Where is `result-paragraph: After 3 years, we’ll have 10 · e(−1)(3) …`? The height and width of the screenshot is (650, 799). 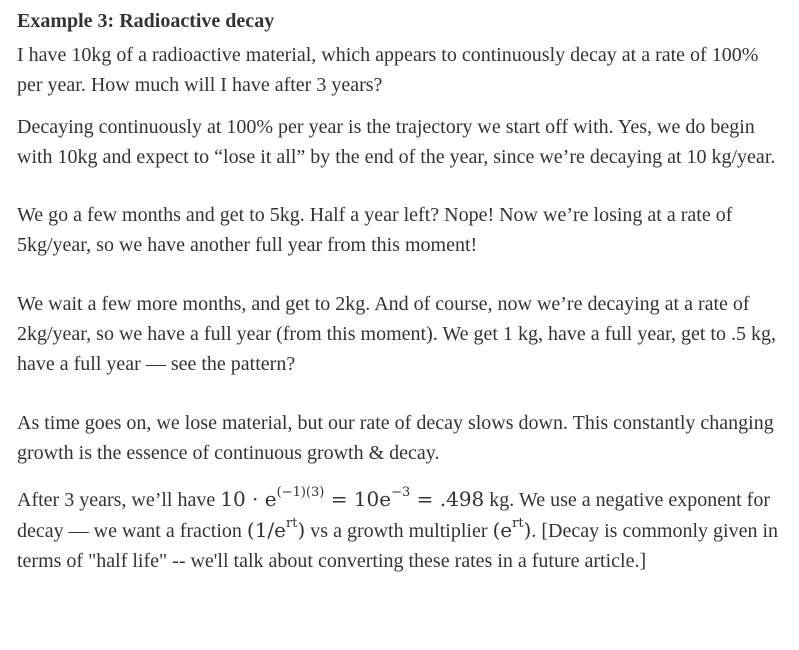 result-paragraph: After 3 years, we’ll have 10 · e(−1)(3) … is located at coordinates (402, 530).